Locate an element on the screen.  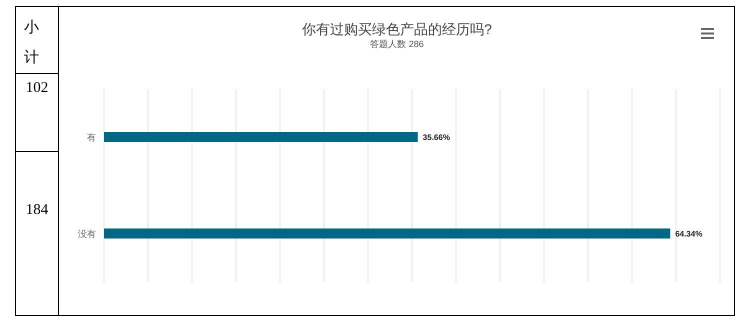
y-tick-label: 没有 is located at coordinates (87, 233).